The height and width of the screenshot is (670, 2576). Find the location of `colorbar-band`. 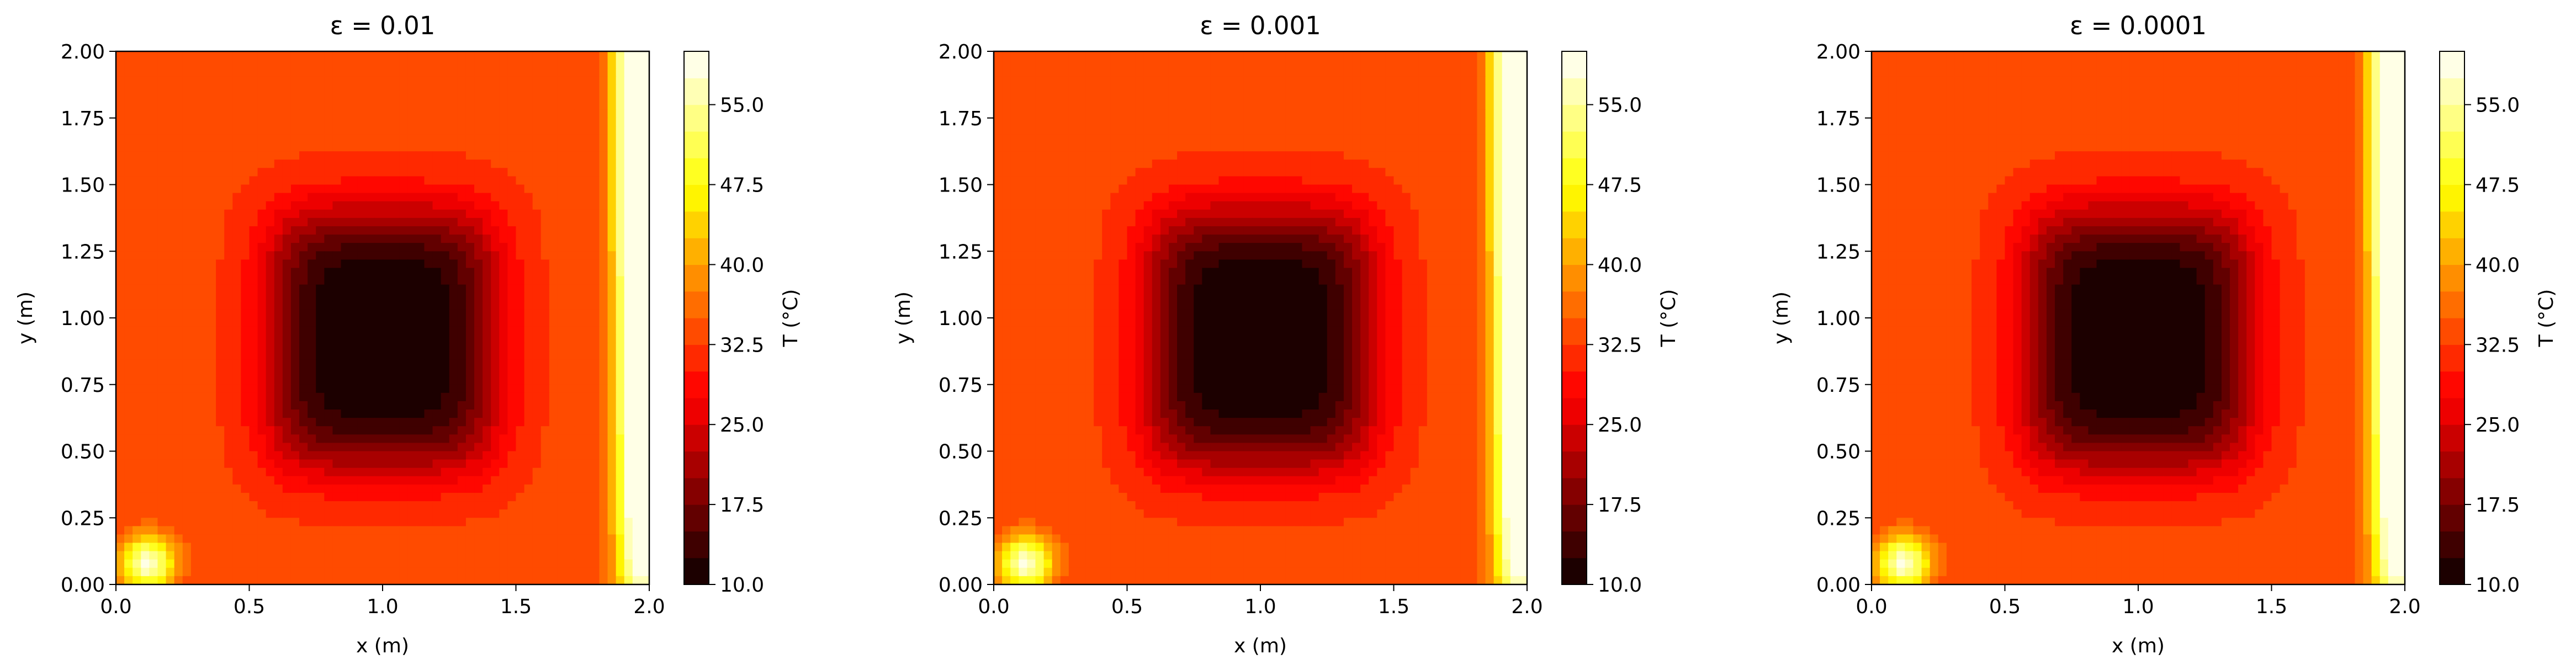

colorbar-band is located at coordinates (696, 91).